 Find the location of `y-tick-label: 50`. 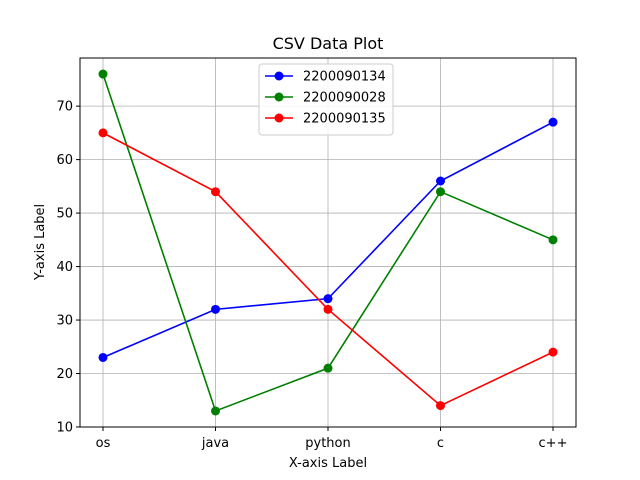

y-tick-label: 50 is located at coordinates (64, 214).